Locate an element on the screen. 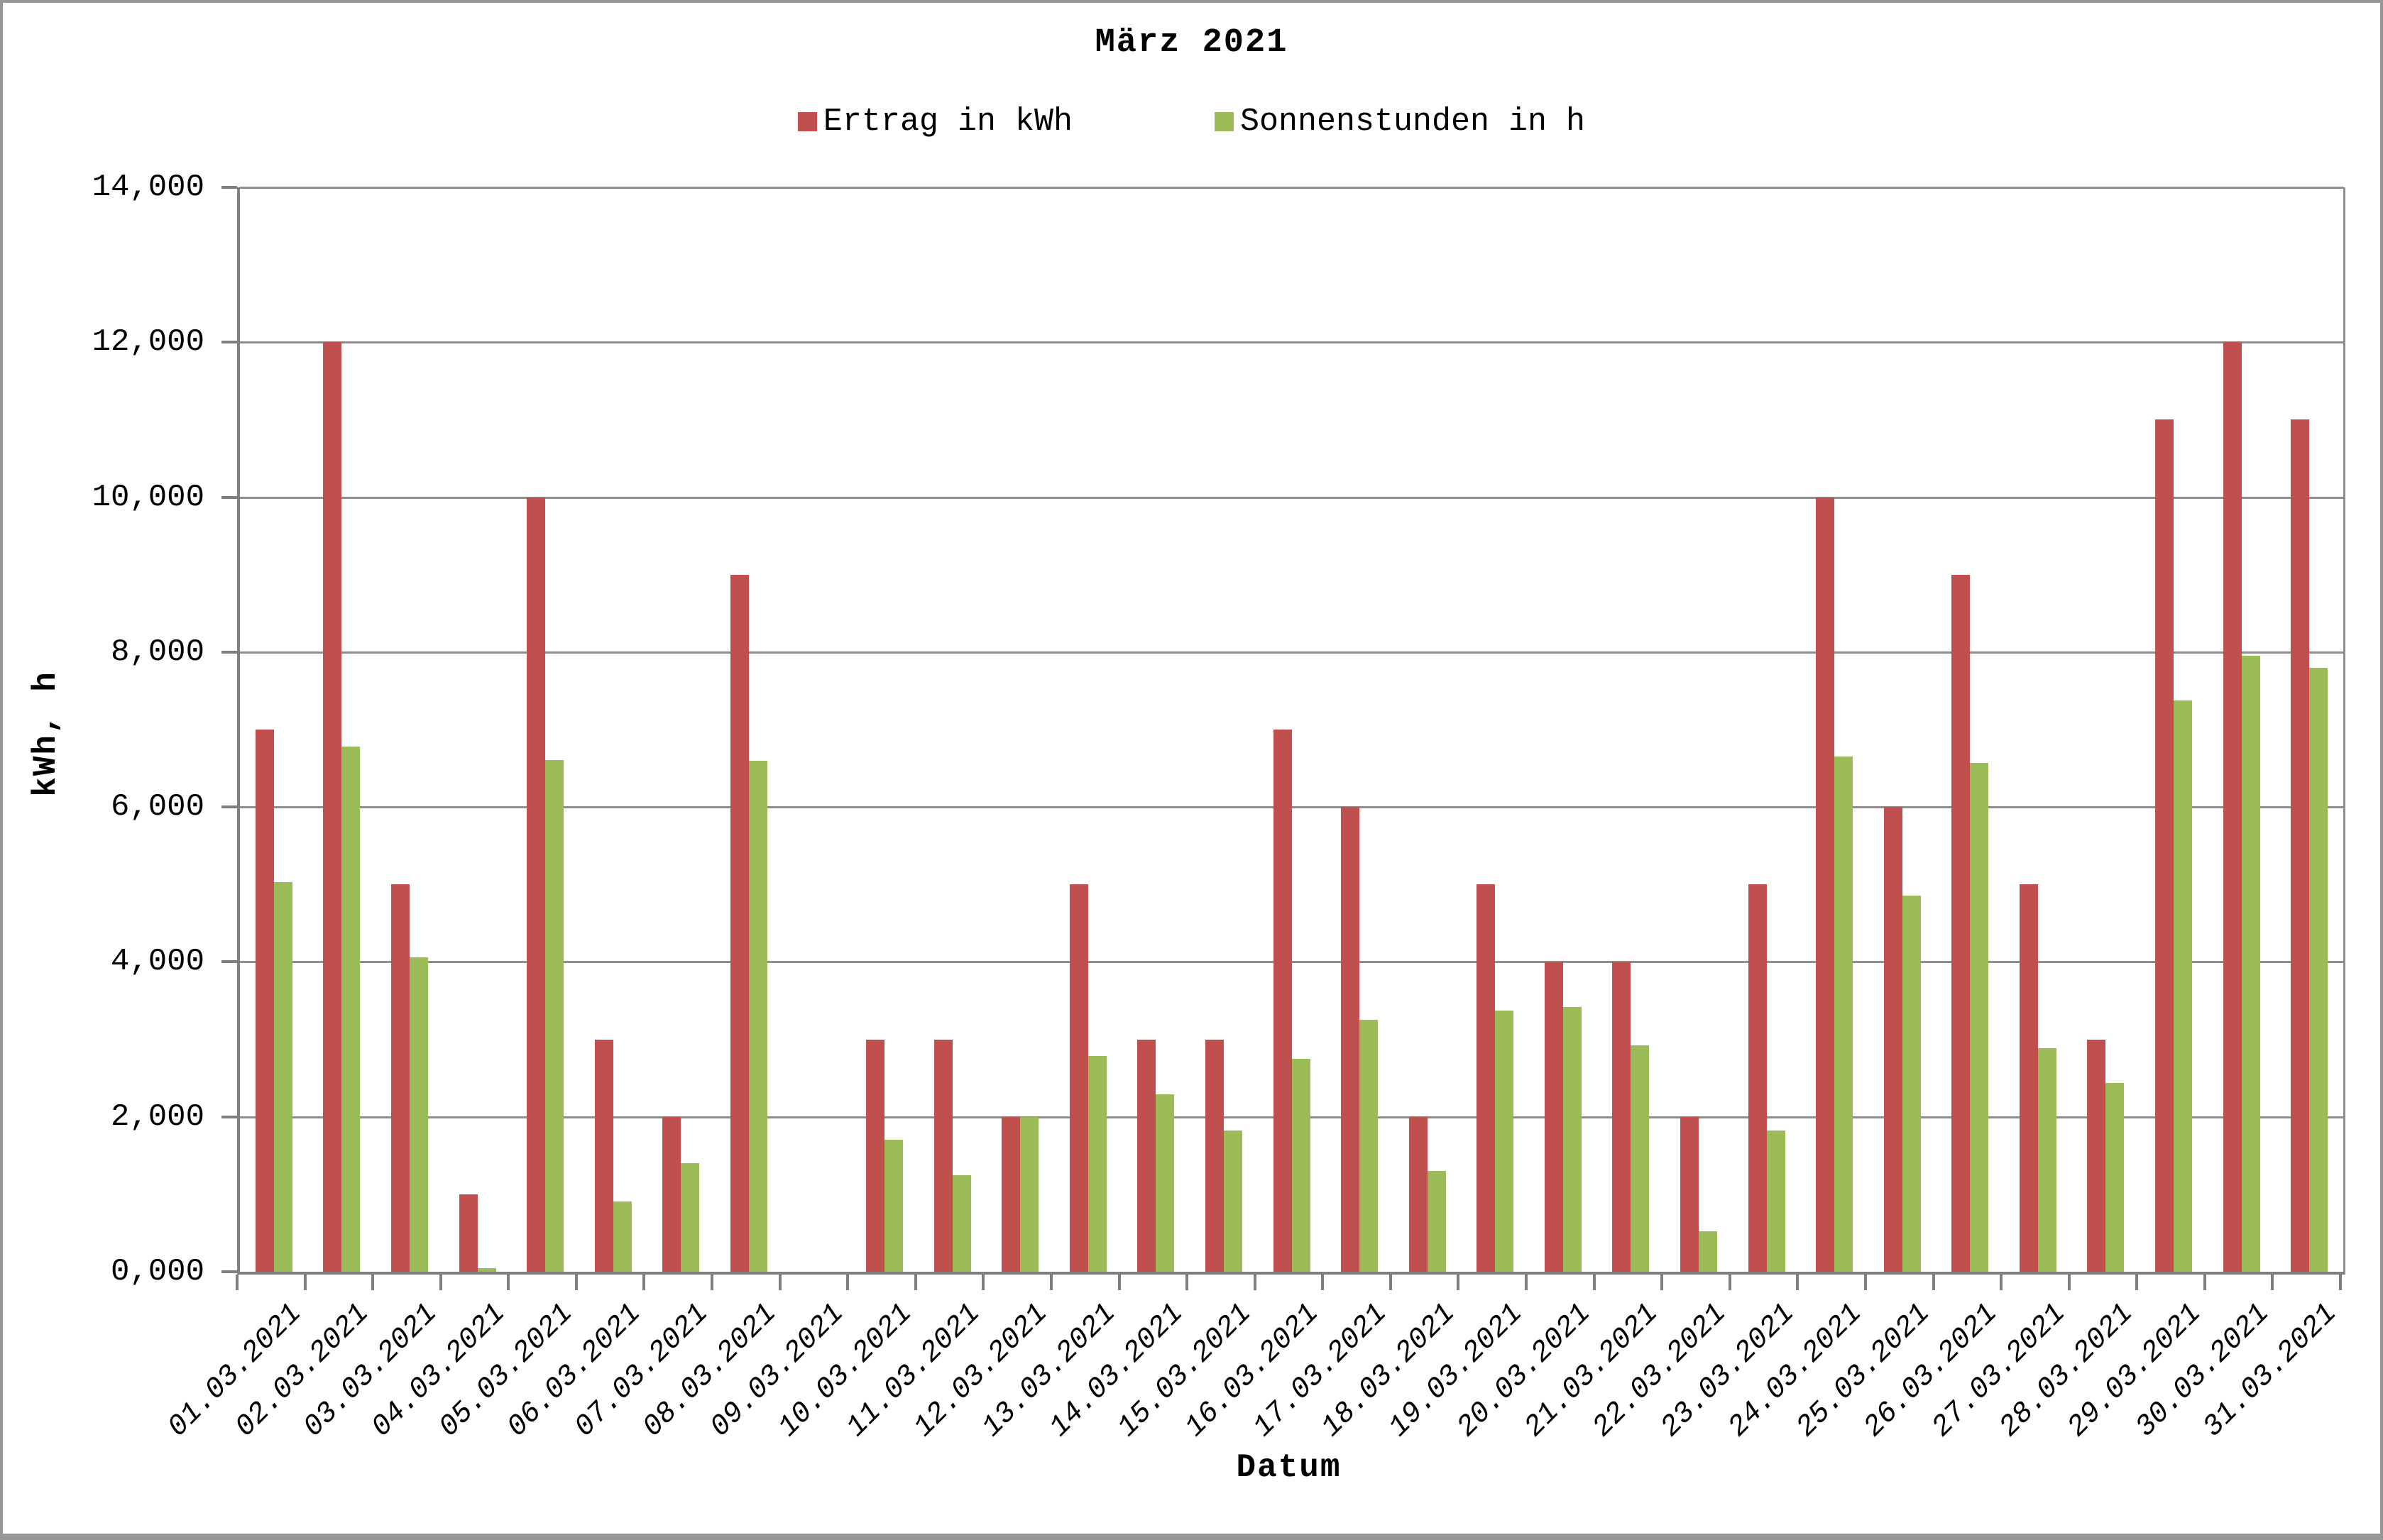 The height and width of the screenshot is (1540, 2383). bar-ertrag-30.03.2021 is located at coordinates (2232, 807).